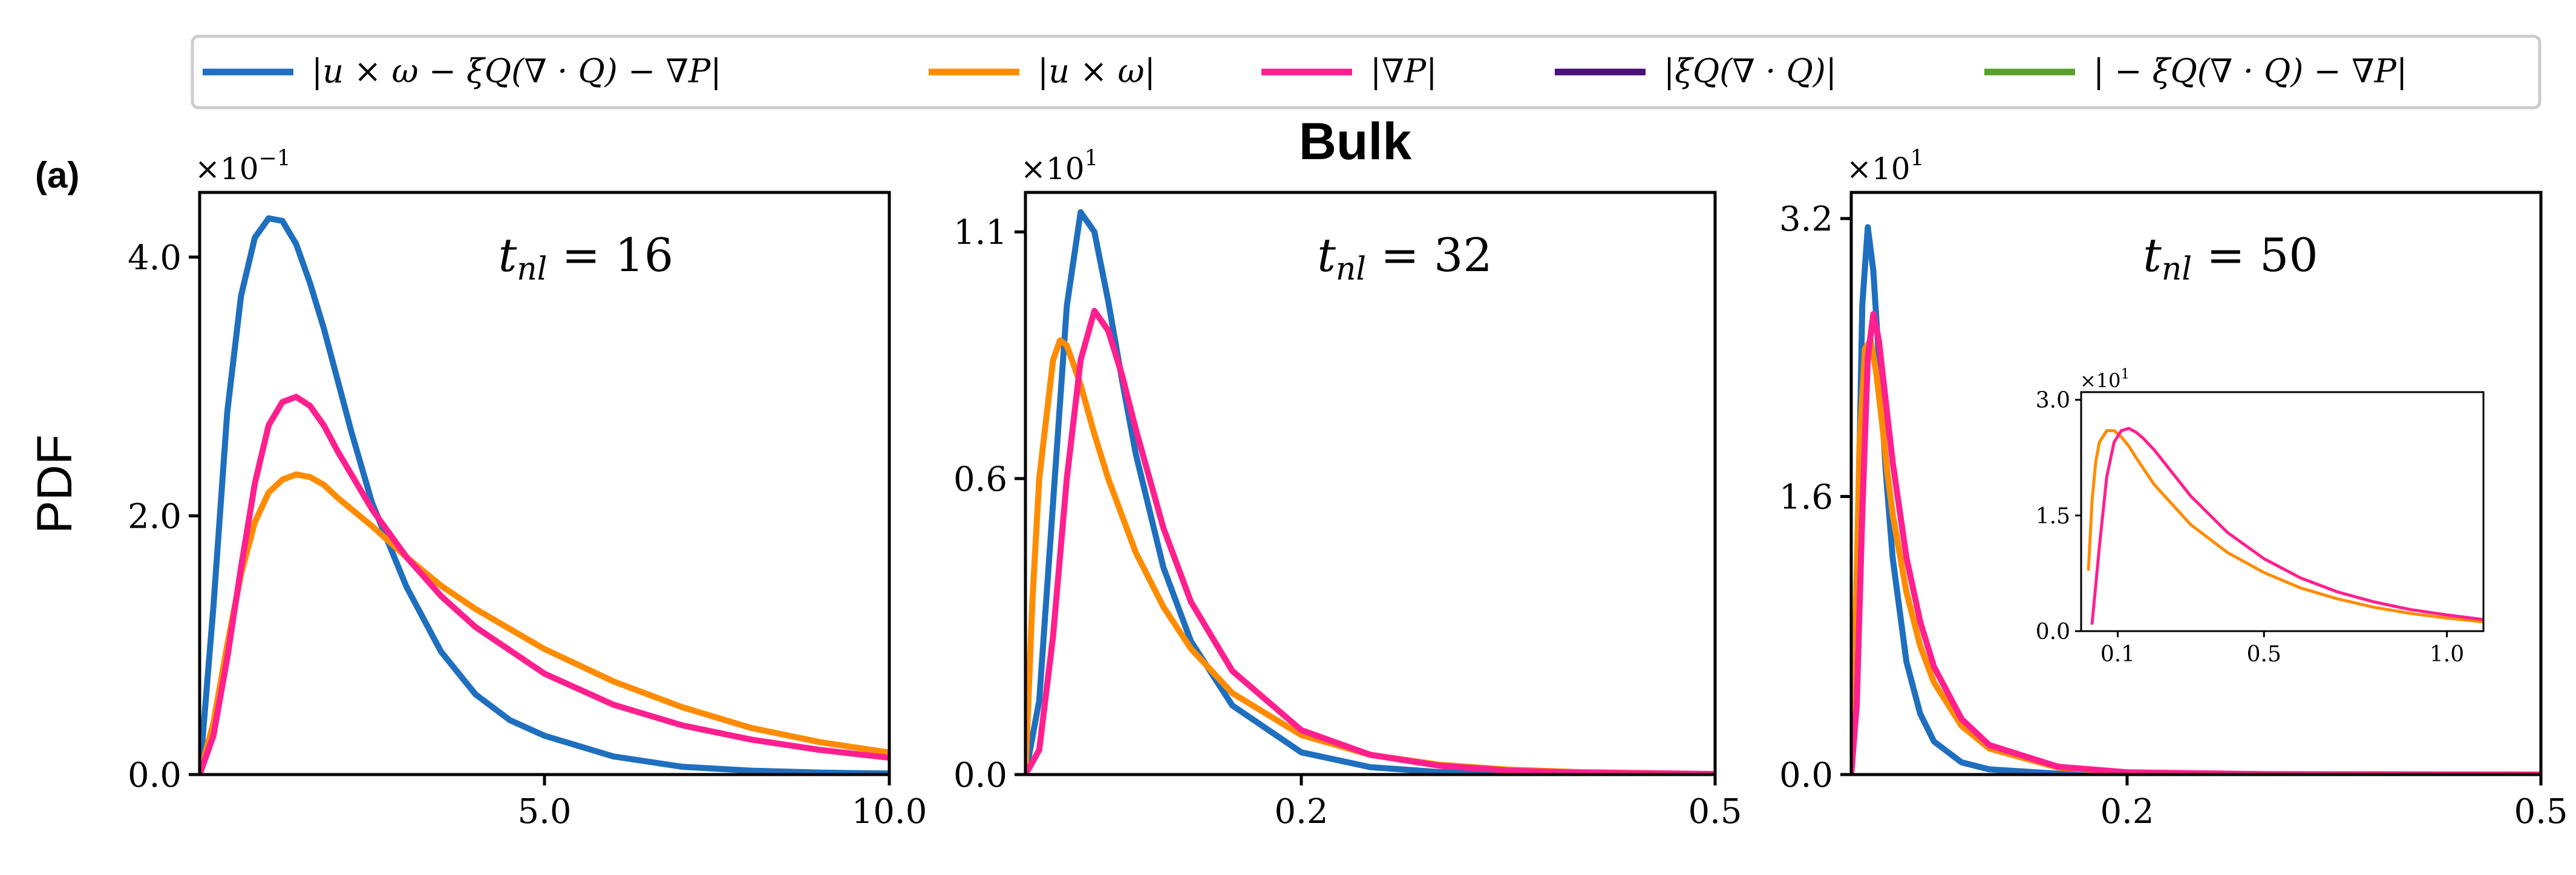 The height and width of the screenshot is (875, 2576). I want to click on figure-title: Bulk, so click(1355, 142).